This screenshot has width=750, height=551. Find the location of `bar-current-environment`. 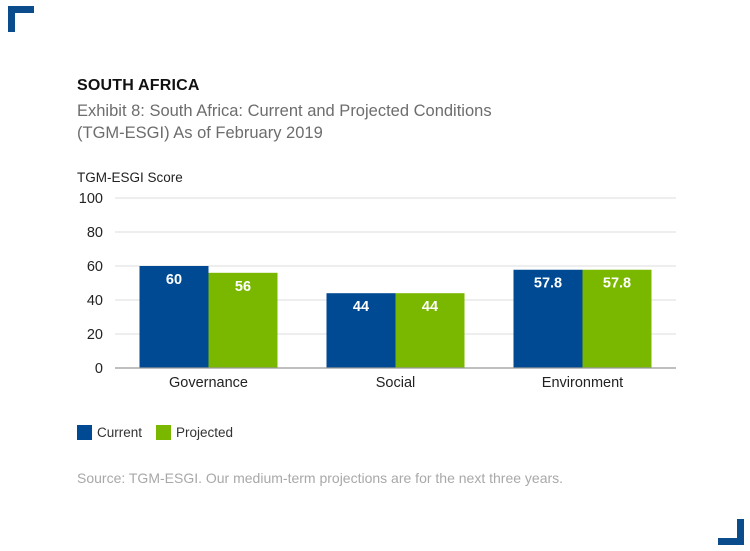

bar-current-environment is located at coordinates (548, 318).